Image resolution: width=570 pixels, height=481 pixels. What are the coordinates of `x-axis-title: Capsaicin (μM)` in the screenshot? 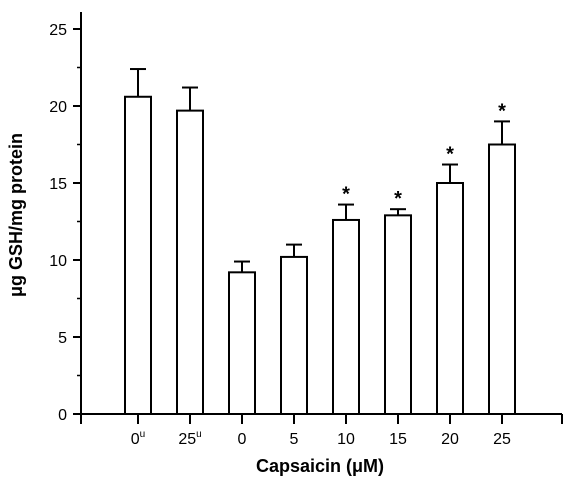 It's located at (320, 466).